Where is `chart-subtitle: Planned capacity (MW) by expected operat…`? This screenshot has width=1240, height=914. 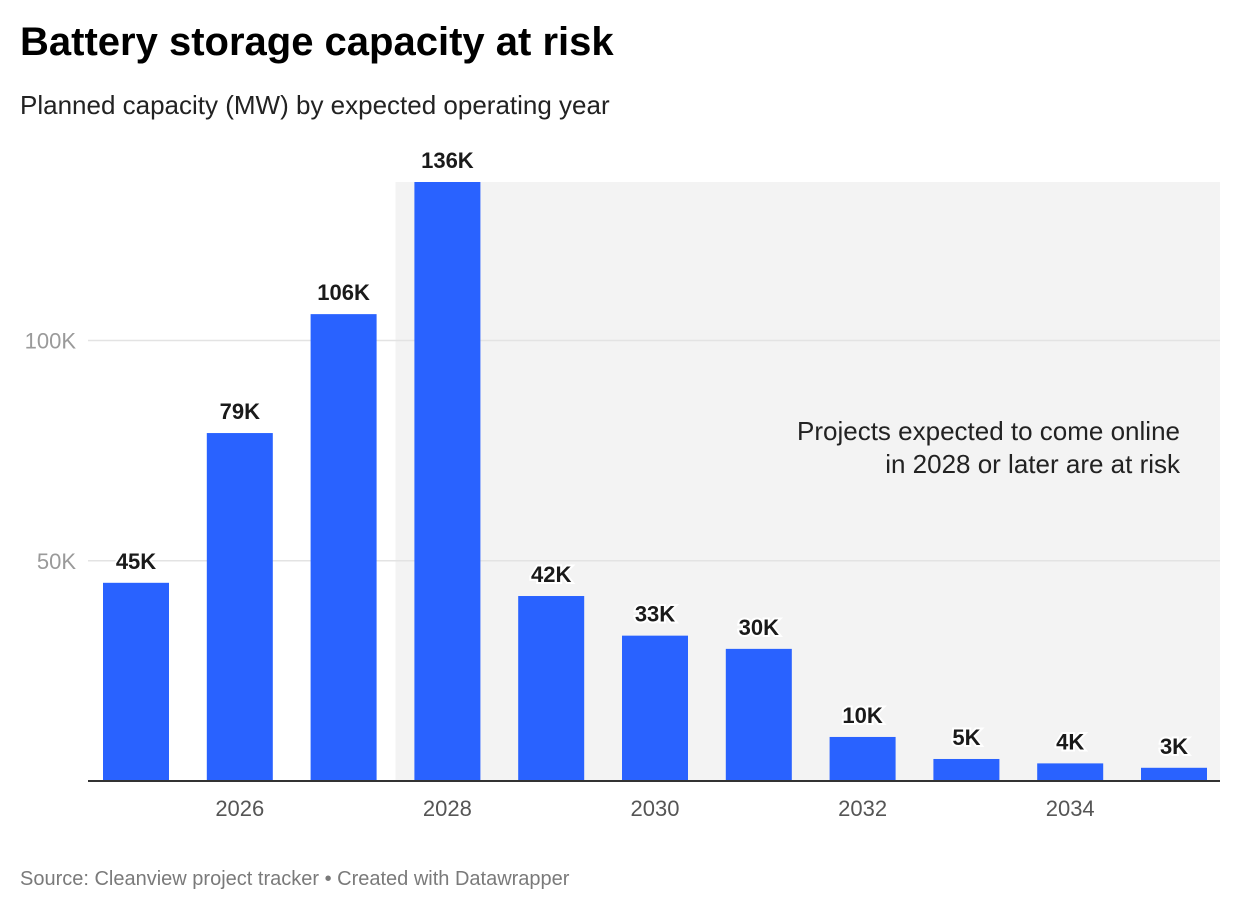 chart-subtitle: Planned capacity (MW) by expected operat… is located at coordinates (315, 105).